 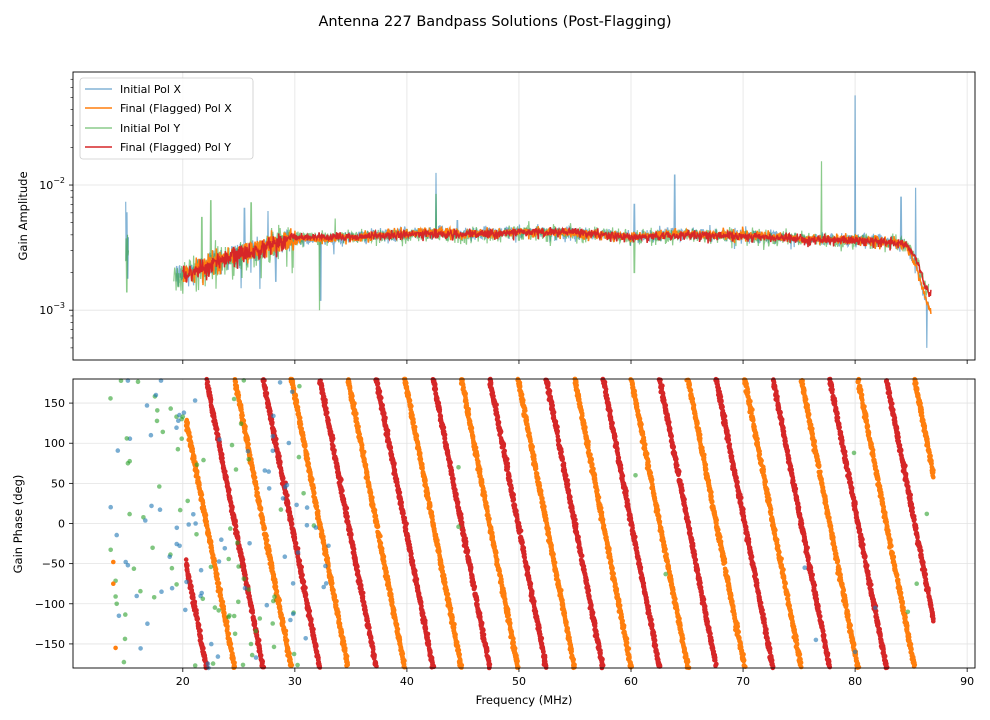 What do you see at coordinates (52, 309) in the screenshot?
I see `amp-y-tick-label: 10−3` at bounding box center [52, 309].